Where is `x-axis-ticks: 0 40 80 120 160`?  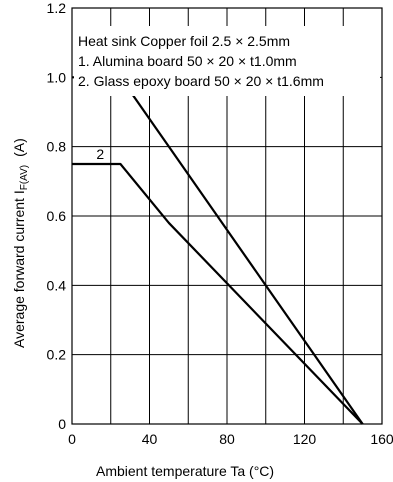 x-axis-ticks: 0 40 80 120 160 is located at coordinates (230, 439).